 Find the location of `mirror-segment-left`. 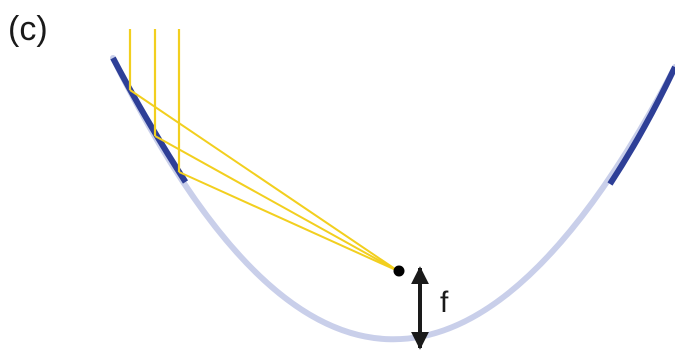

mirror-segment-left is located at coordinates (149, 120).